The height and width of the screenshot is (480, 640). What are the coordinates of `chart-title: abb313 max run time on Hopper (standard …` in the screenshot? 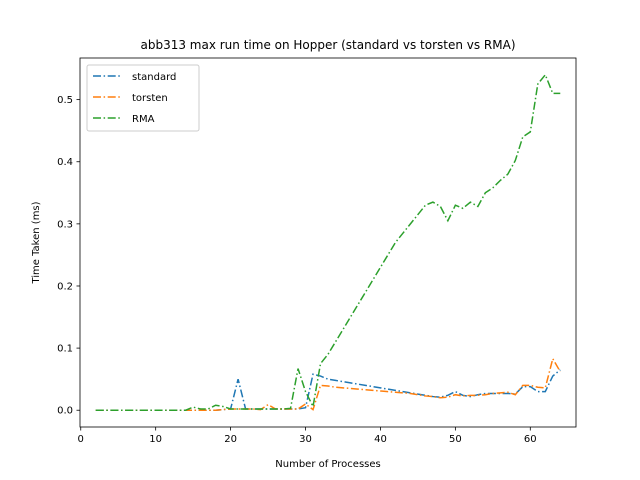 It's located at (327, 45).